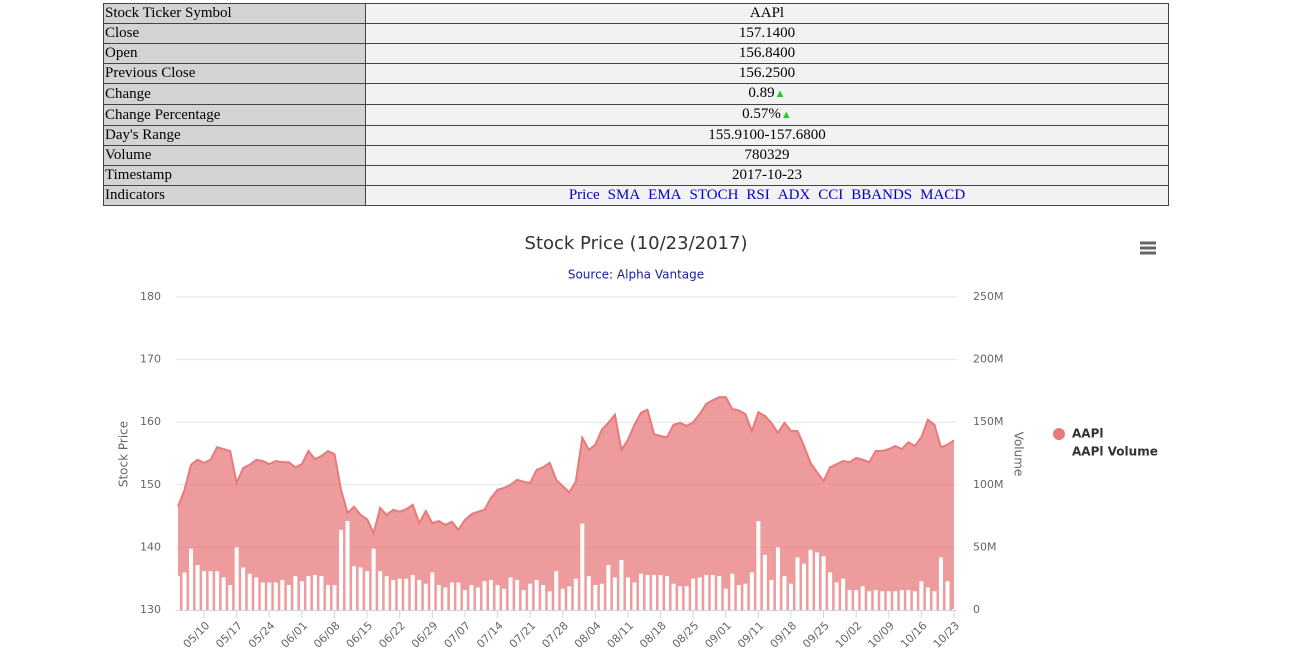 The width and height of the screenshot is (1305, 657). What do you see at coordinates (714, 195) in the screenshot?
I see `indicator-link: STOCH` at bounding box center [714, 195].